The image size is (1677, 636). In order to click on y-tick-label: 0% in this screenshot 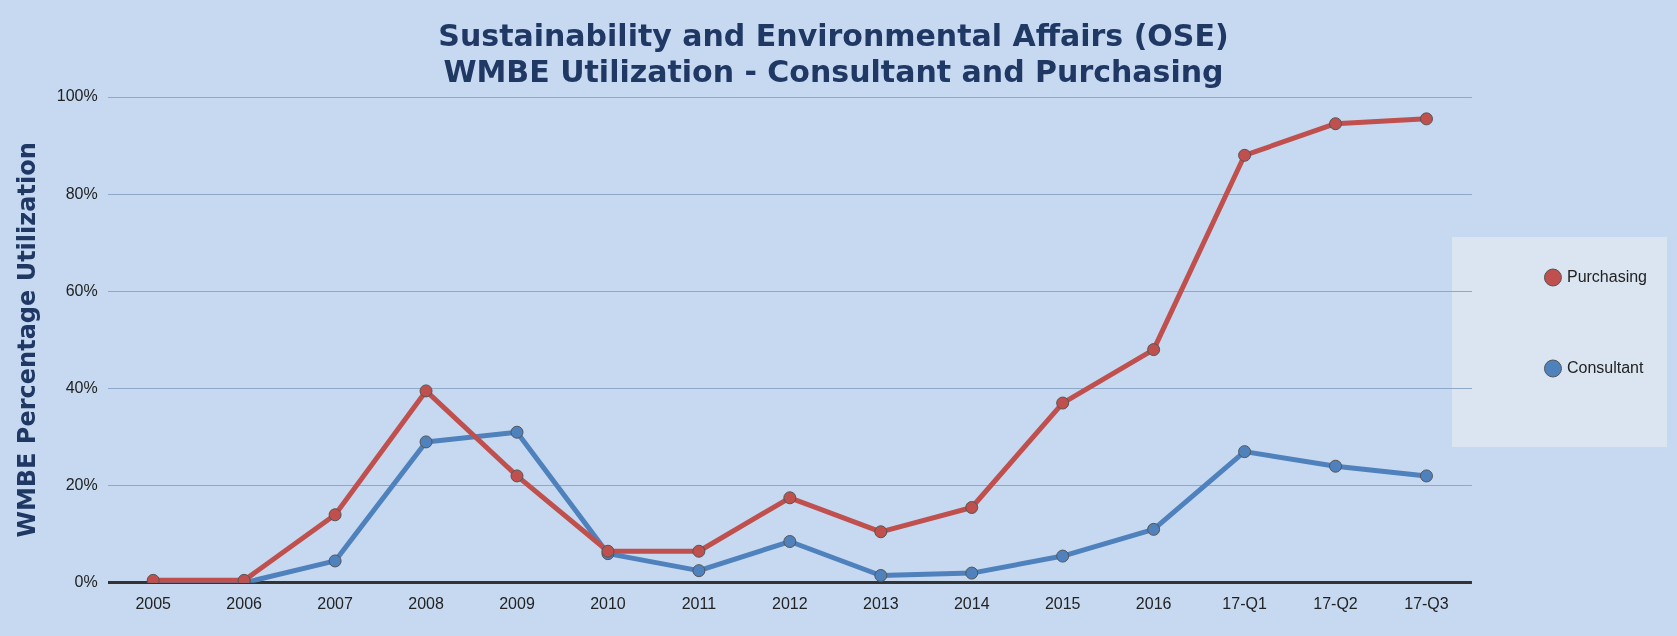, I will do `click(86, 582)`.